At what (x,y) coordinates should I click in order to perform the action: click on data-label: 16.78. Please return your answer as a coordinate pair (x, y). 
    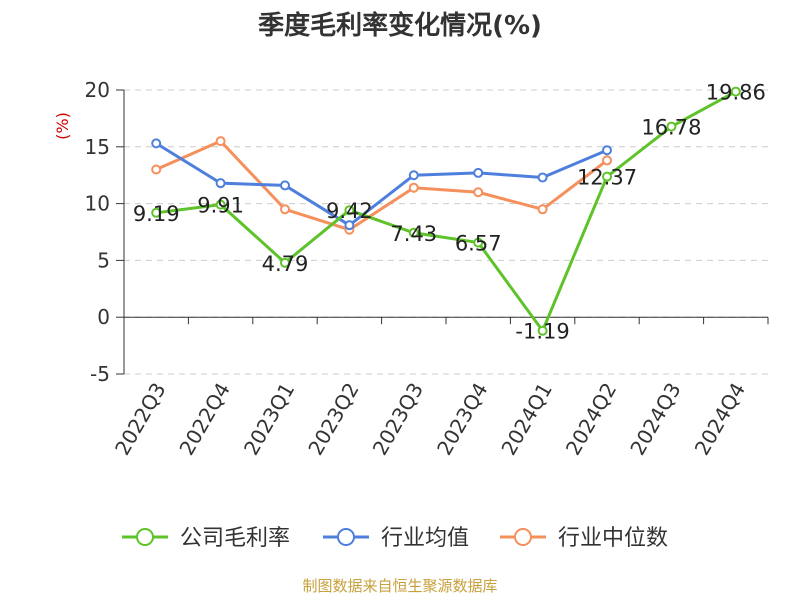
    Looking at the image, I should click on (671, 128).